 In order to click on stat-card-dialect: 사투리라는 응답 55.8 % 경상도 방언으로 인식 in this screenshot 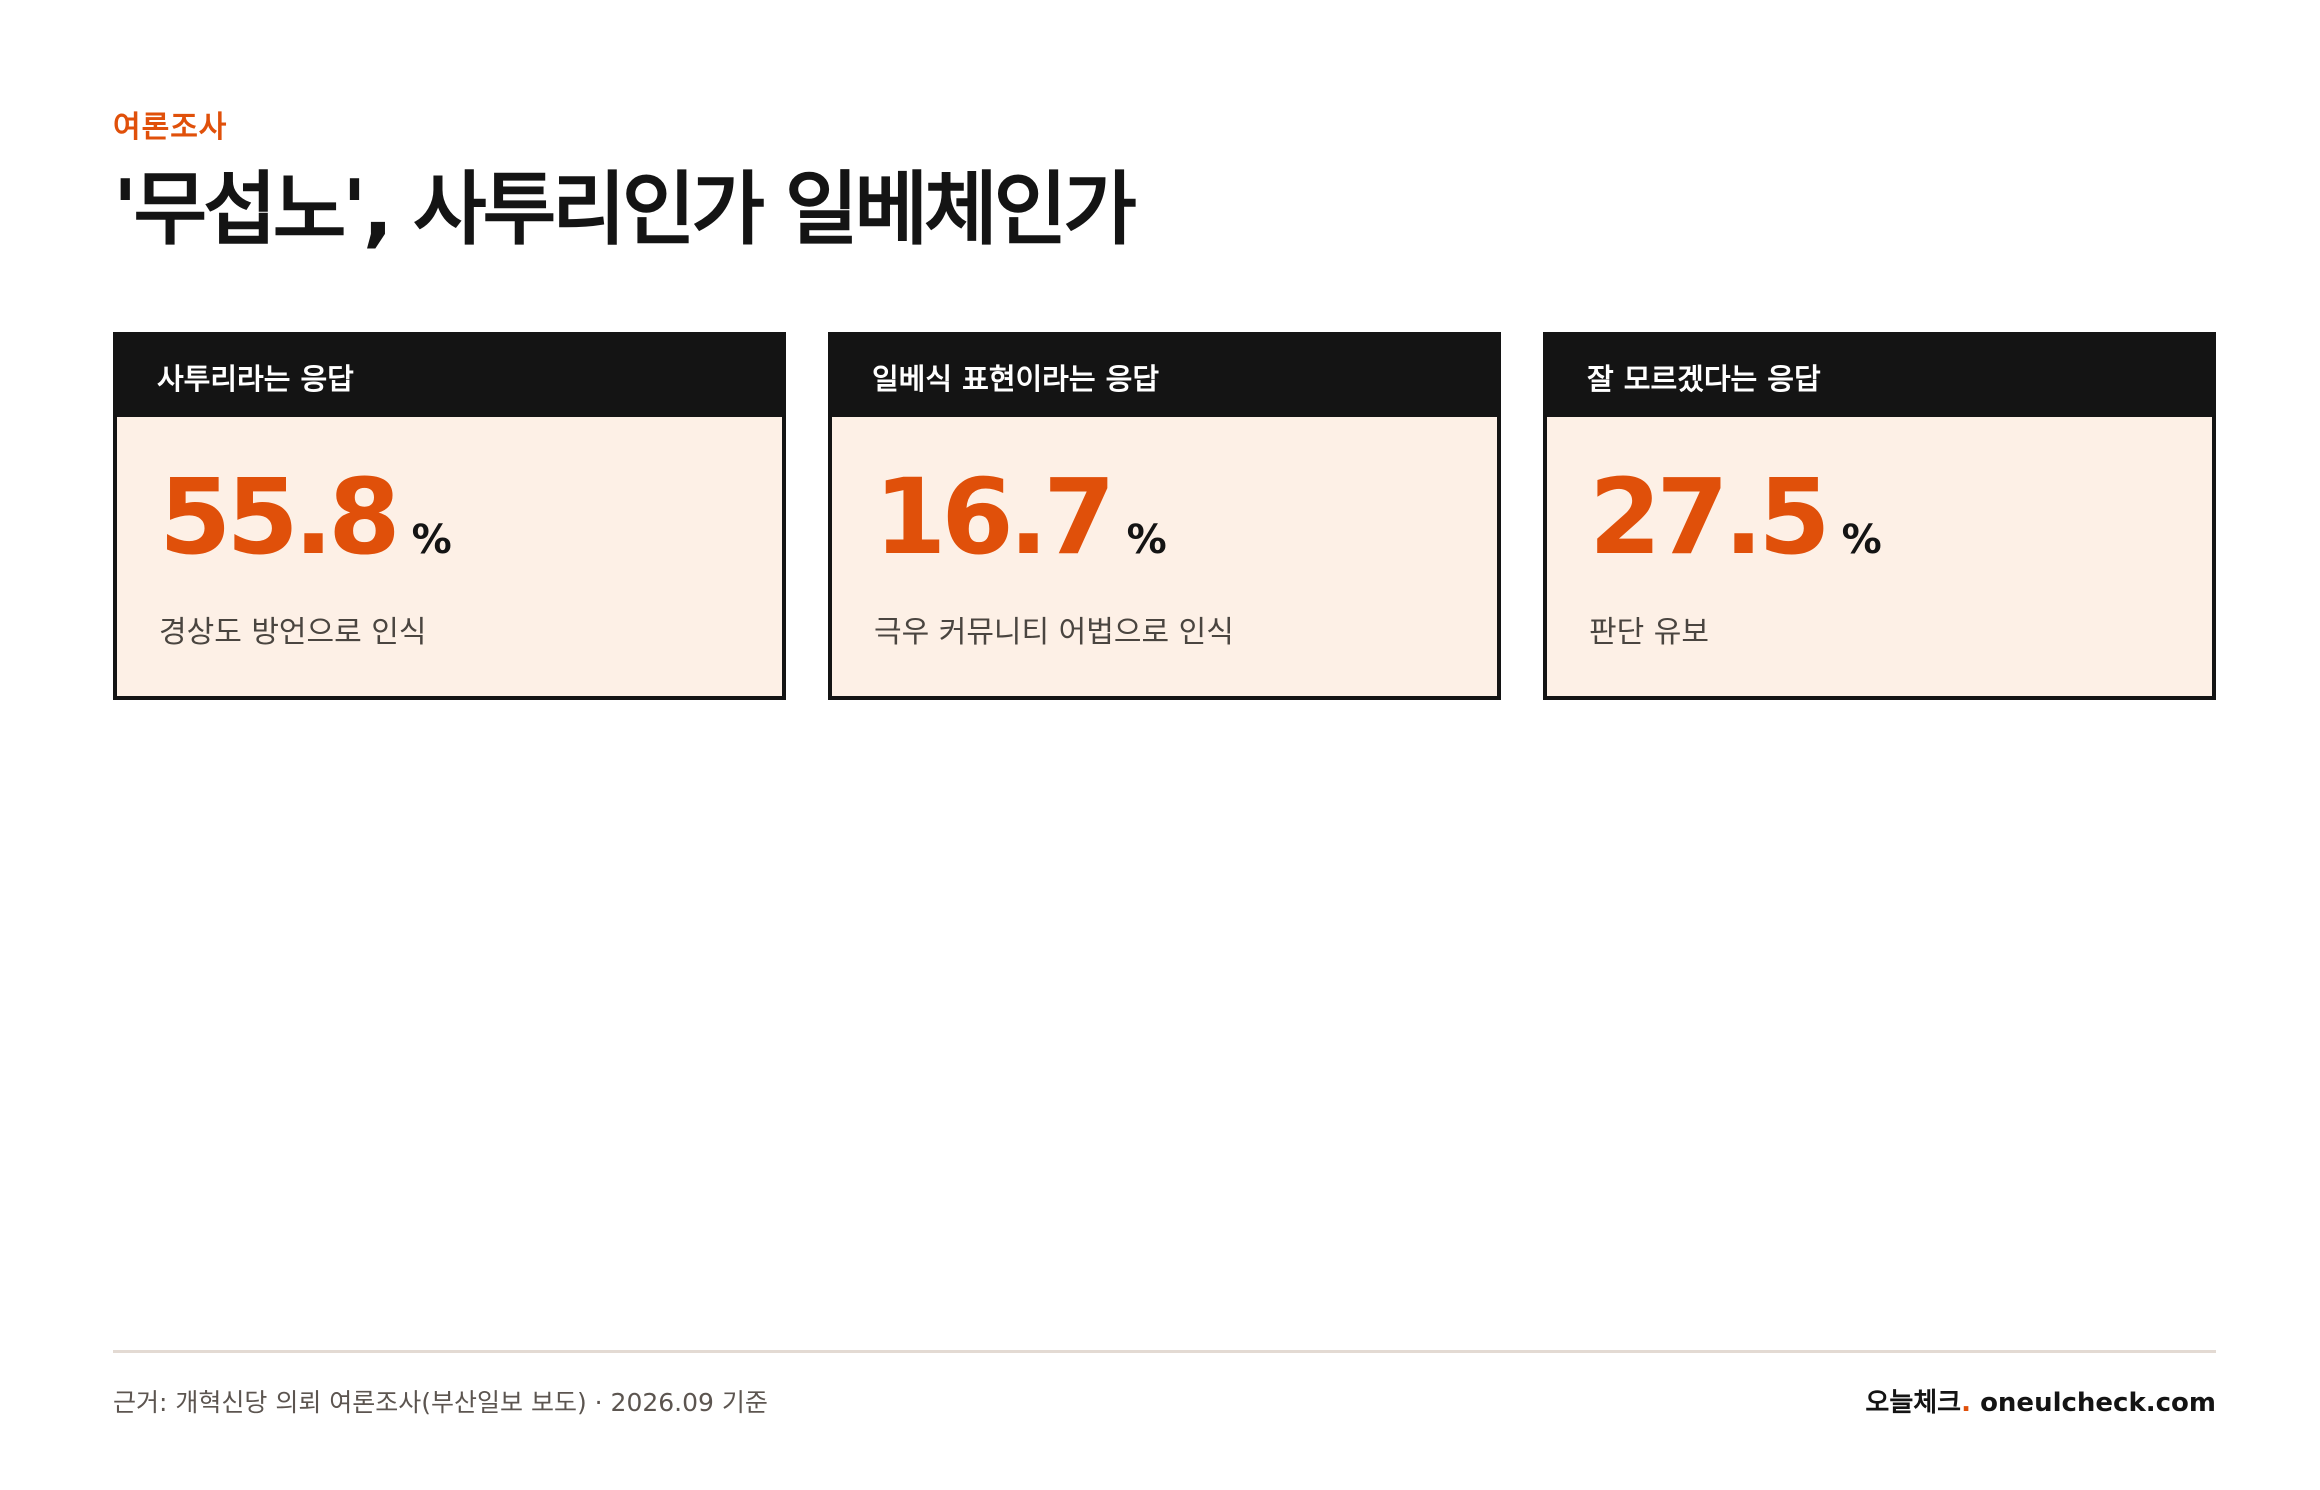, I will do `click(449, 516)`.